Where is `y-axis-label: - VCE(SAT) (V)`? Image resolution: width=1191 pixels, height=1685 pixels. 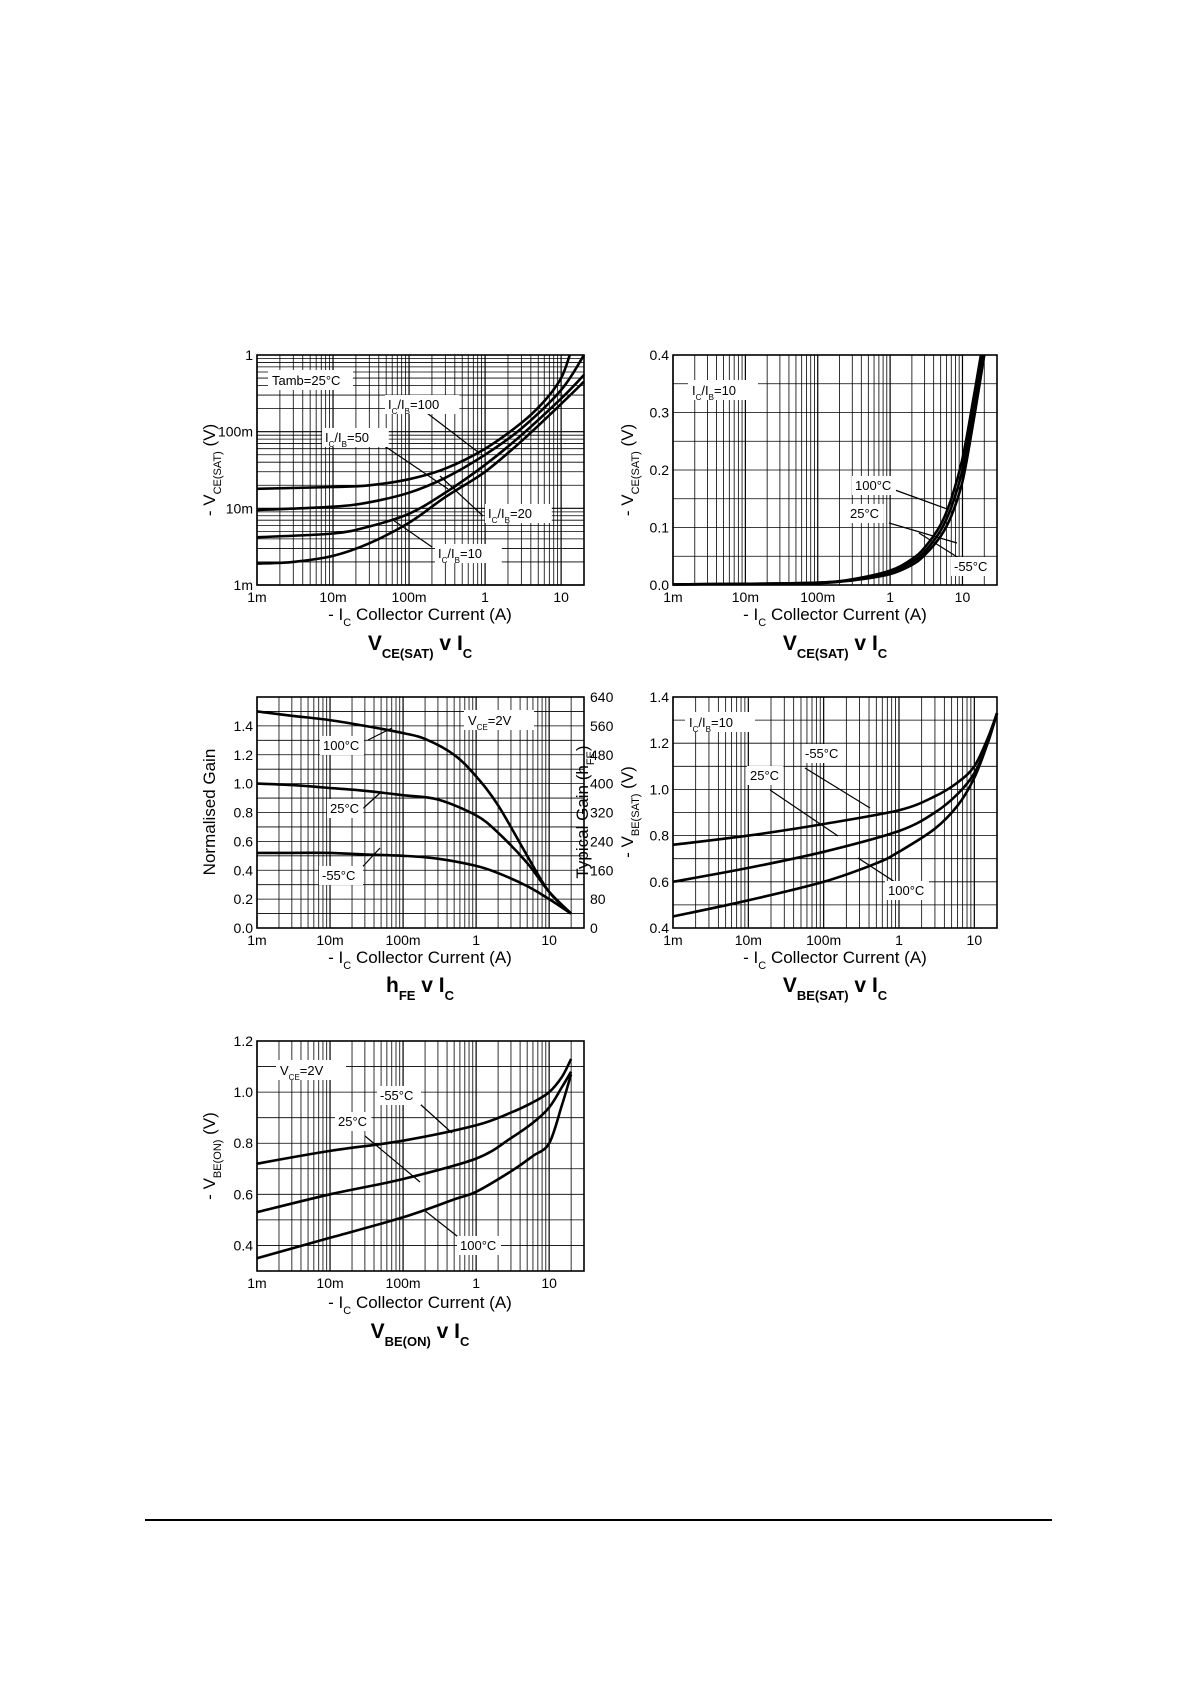
y-axis-label: - VCE(SAT) (V) is located at coordinates (212, 470).